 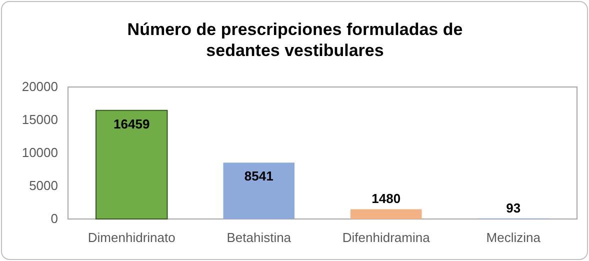 What do you see at coordinates (43, 186) in the screenshot?
I see `y-tick-label: 5000` at bounding box center [43, 186].